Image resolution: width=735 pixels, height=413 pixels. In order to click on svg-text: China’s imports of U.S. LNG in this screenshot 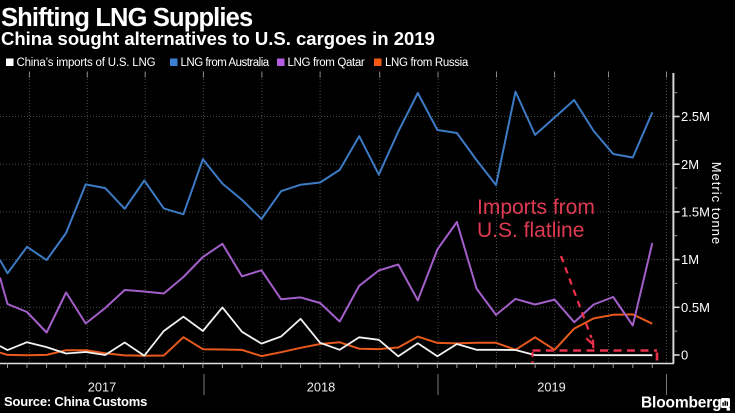, I will do `click(86, 63)`.